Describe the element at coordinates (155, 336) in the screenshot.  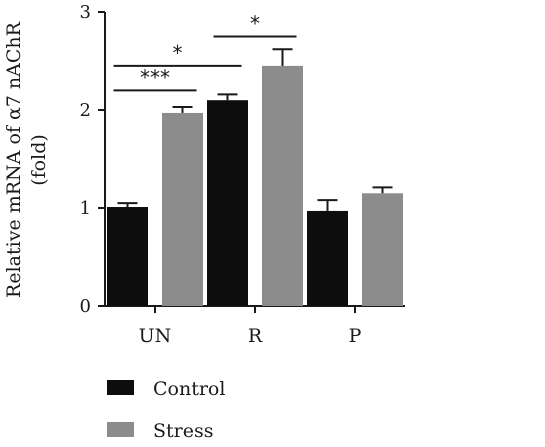
I see `x-tick-label: UN` at that location.